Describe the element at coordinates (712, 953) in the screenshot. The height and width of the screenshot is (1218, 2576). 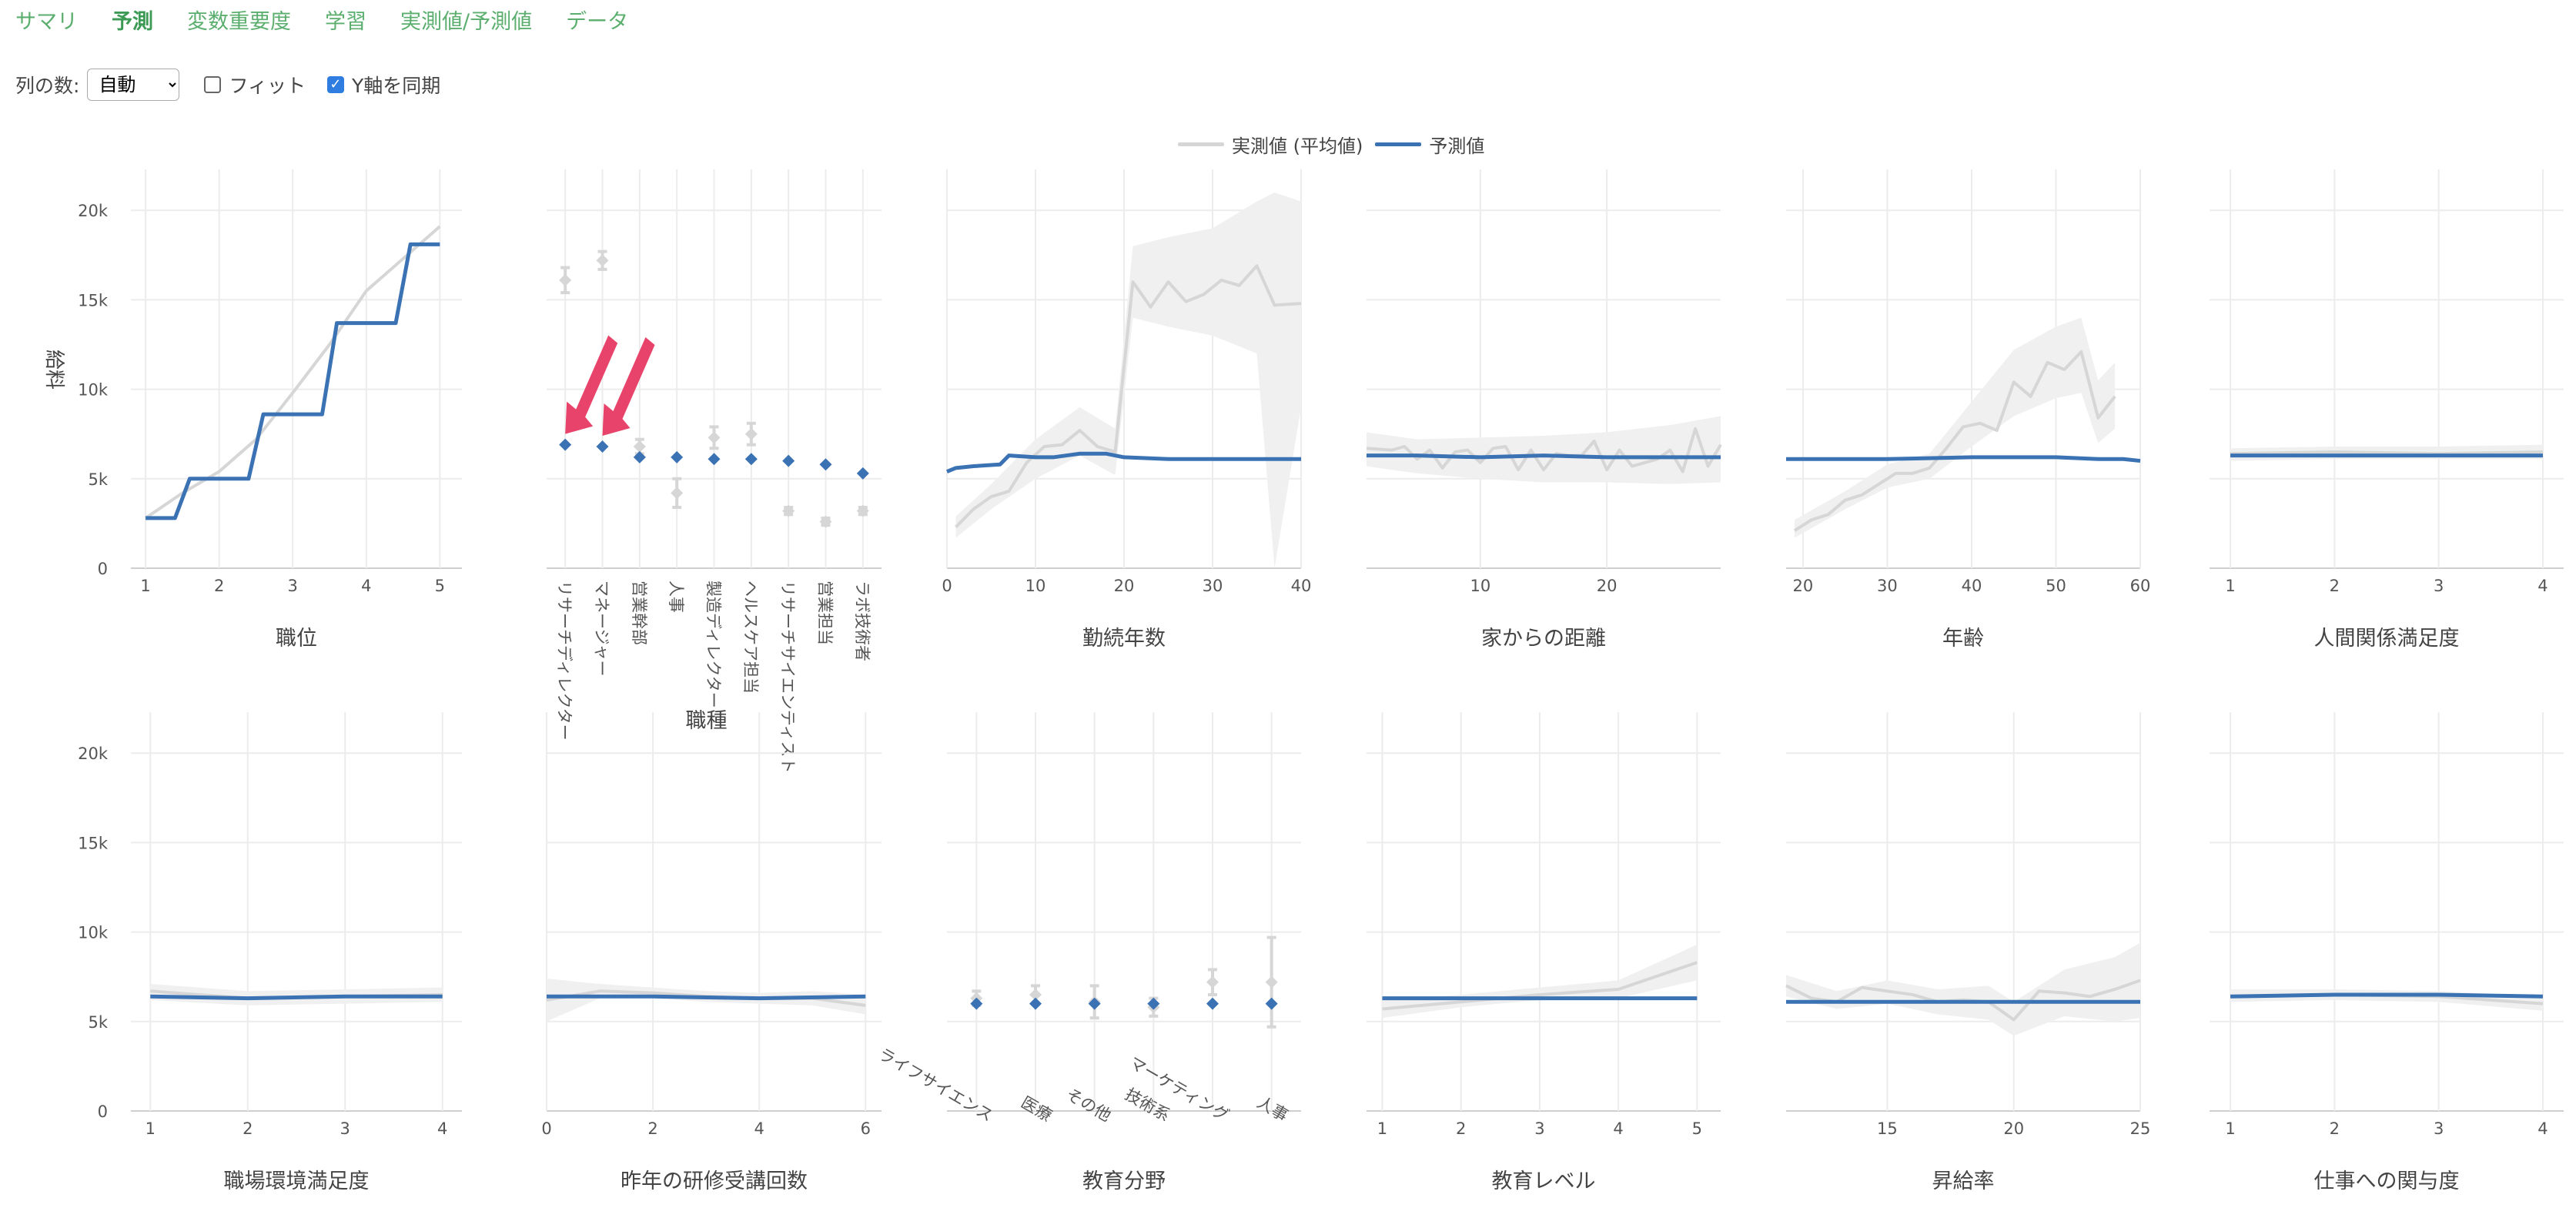
I see `chart-panel: 0 2 4 6 昨年の研修受講回数` at that location.